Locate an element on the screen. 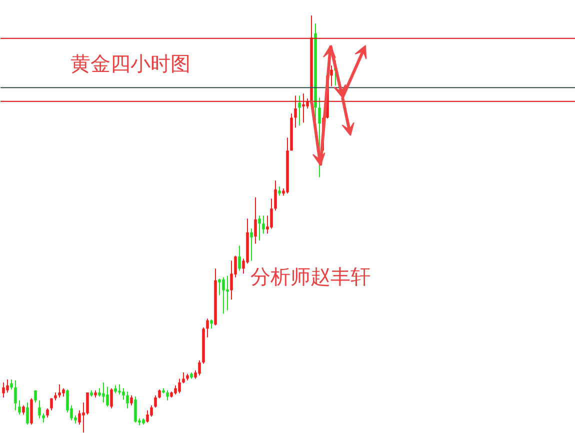 The height and width of the screenshot is (433, 575). annotation: 分析师赵丰轩 is located at coordinates (310, 276).